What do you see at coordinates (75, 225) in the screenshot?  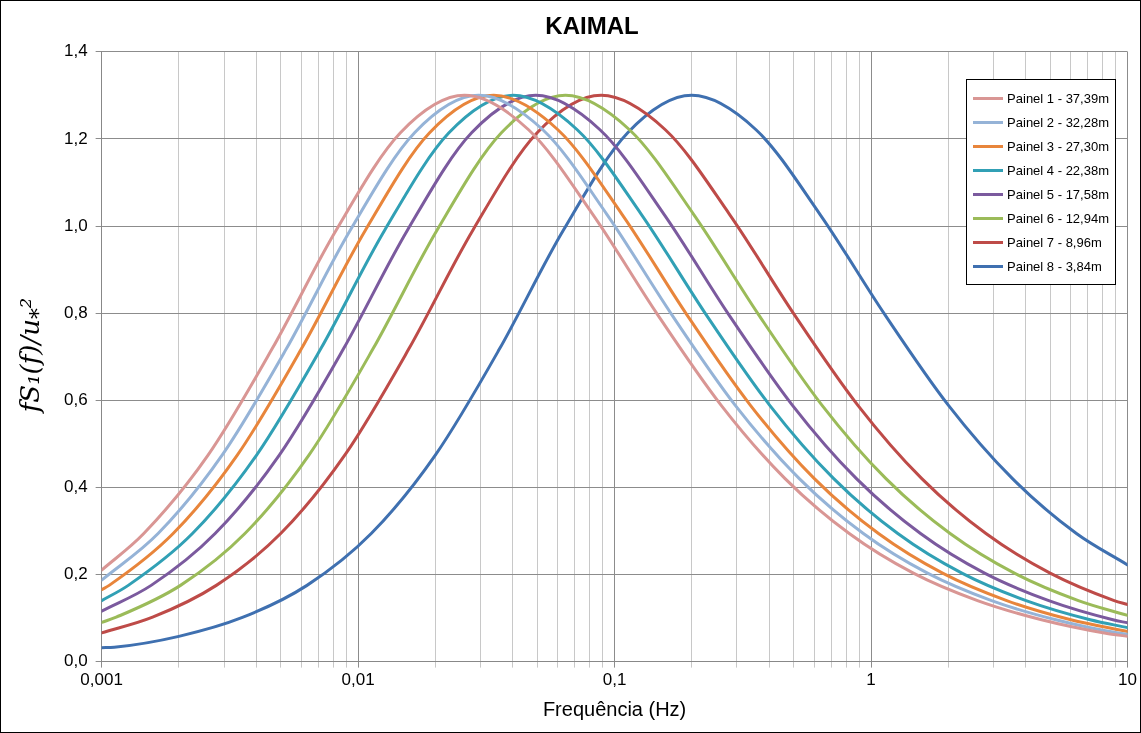 I see `y-tick-label: 1,0` at bounding box center [75, 225].